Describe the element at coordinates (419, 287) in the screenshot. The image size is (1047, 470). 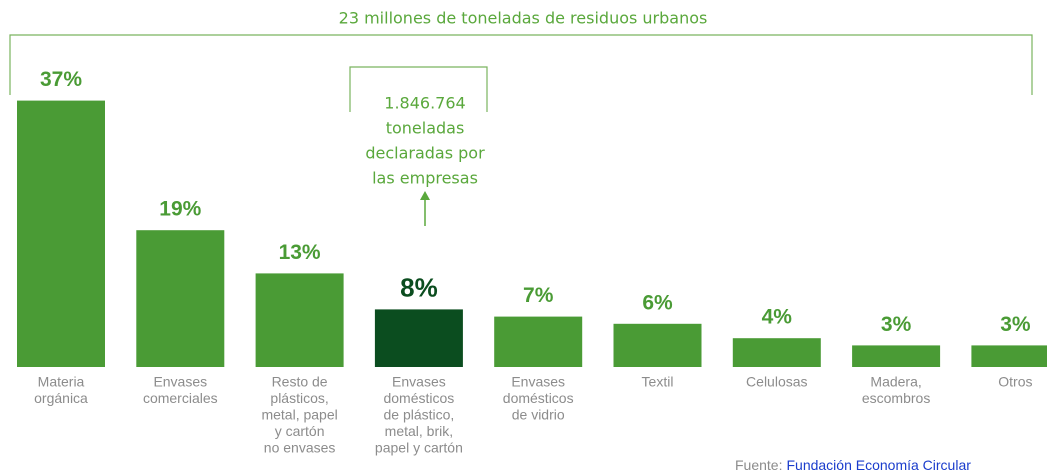
I see `value-label: 8%` at that location.